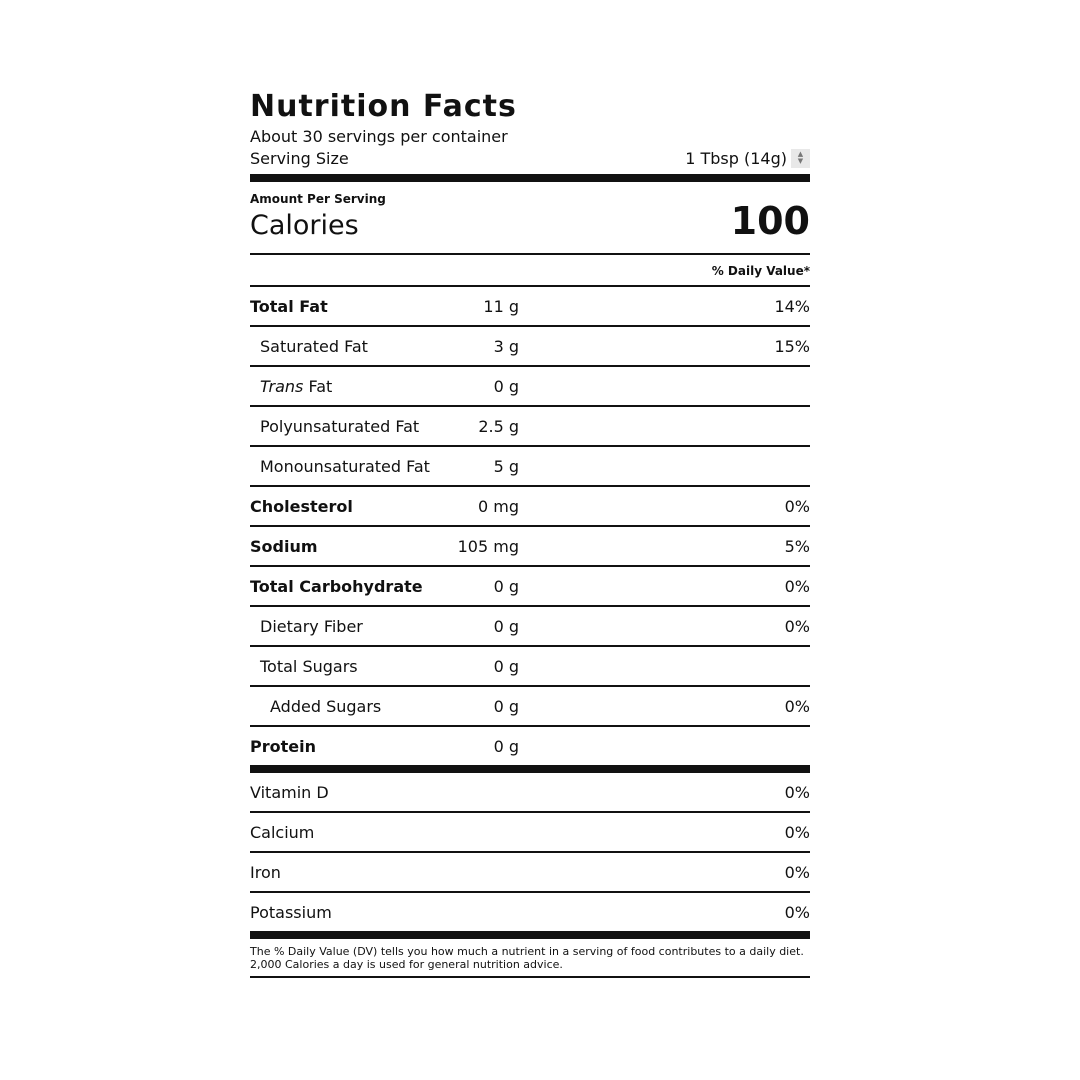 The image size is (1080, 1080). Describe the element at coordinates (530, 587) in the screenshot. I see `nutrient-row: Total Carbohydrate 0 g 0%` at that location.